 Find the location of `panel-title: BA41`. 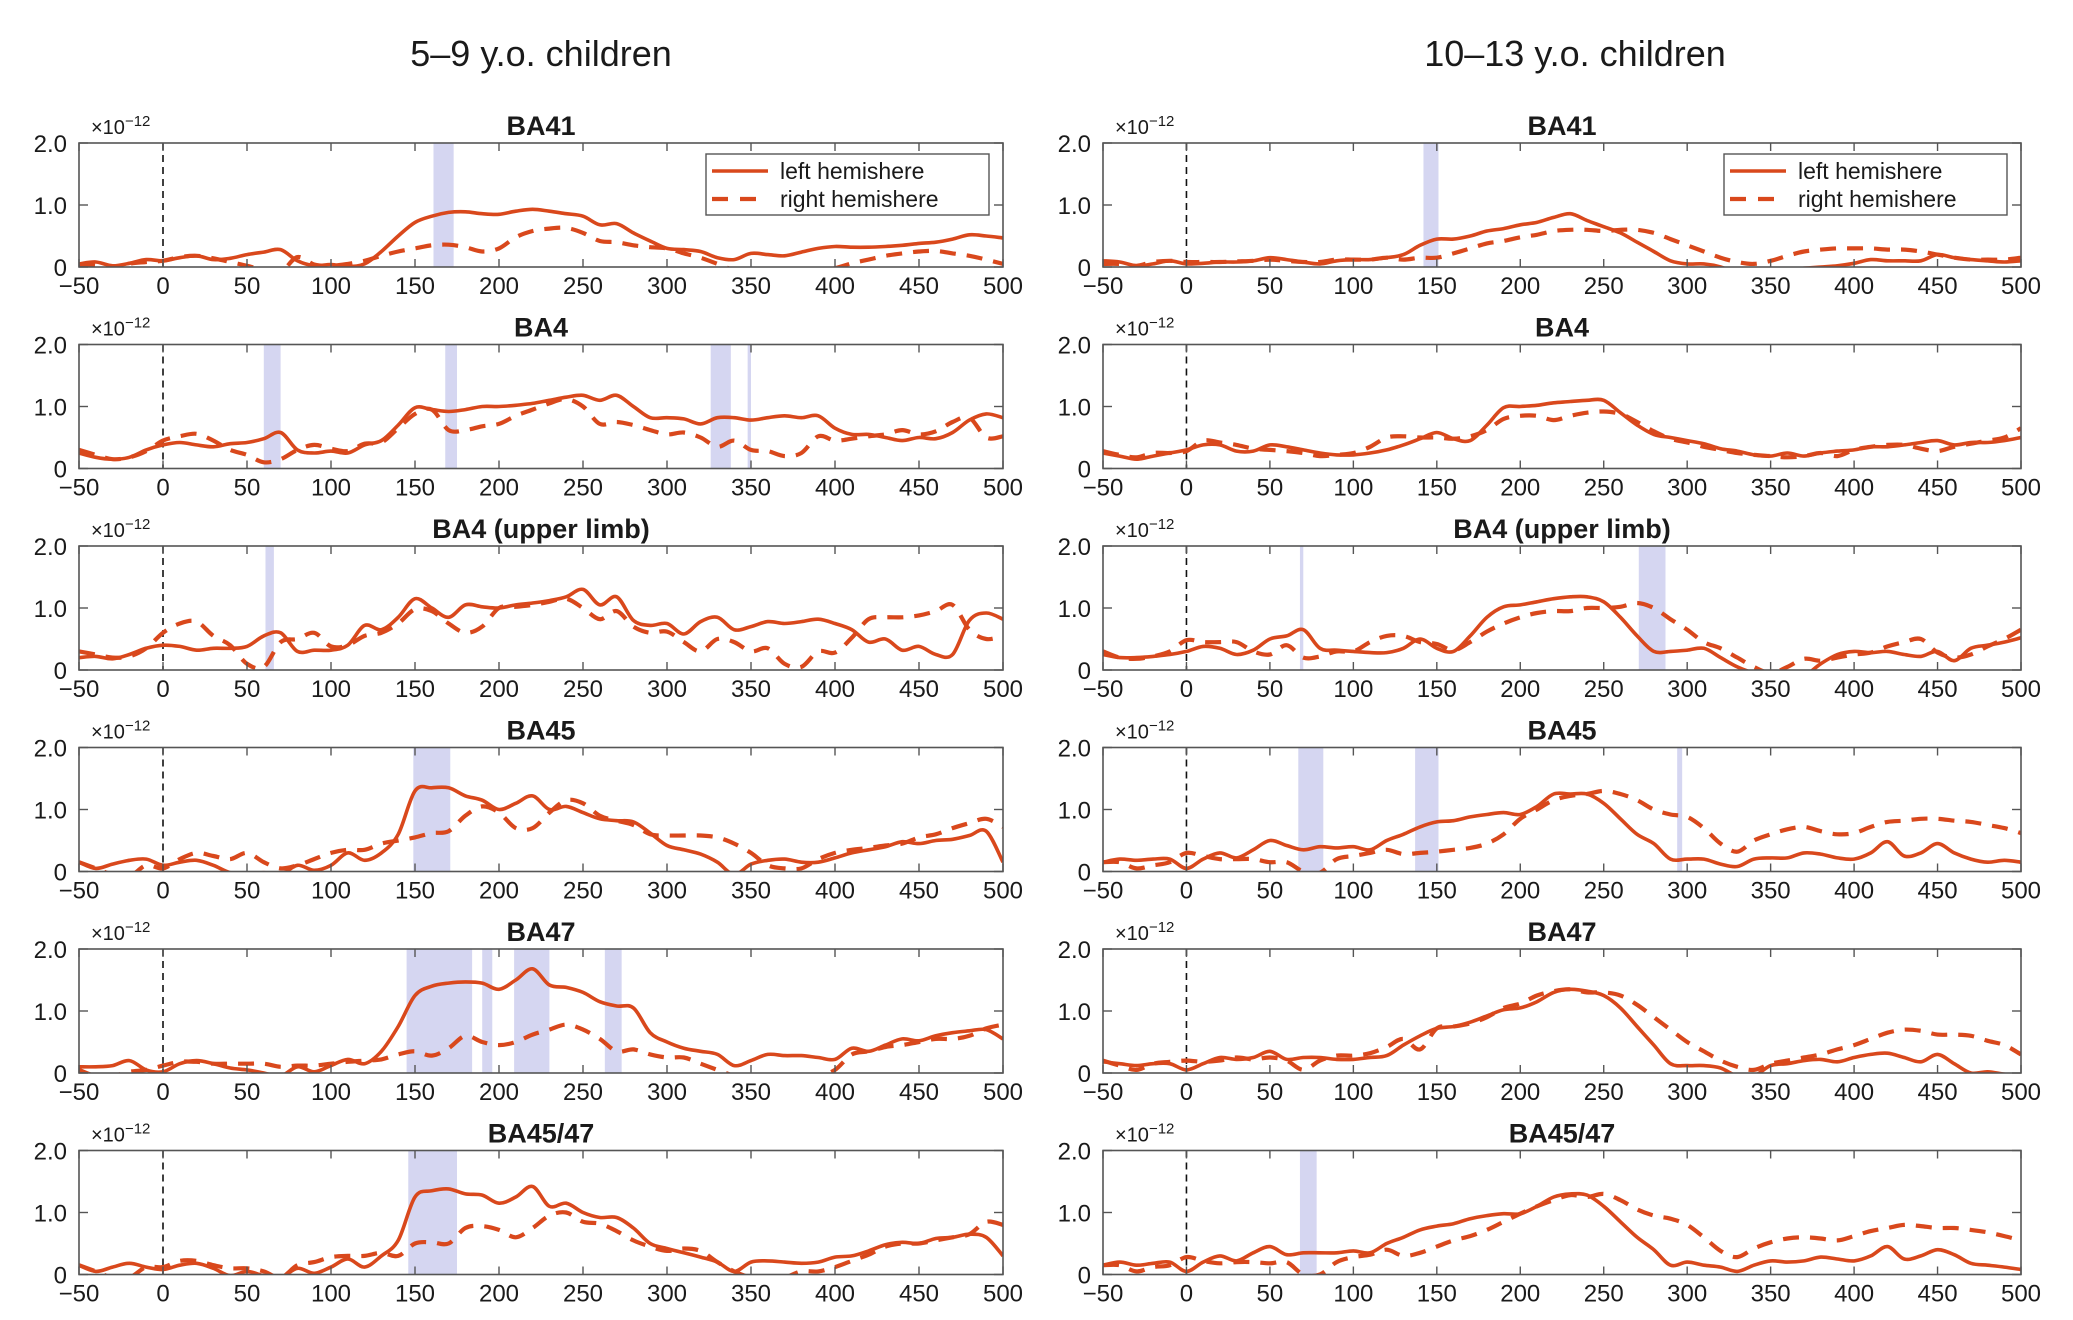

panel-title: BA41 is located at coordinates (540, 126).